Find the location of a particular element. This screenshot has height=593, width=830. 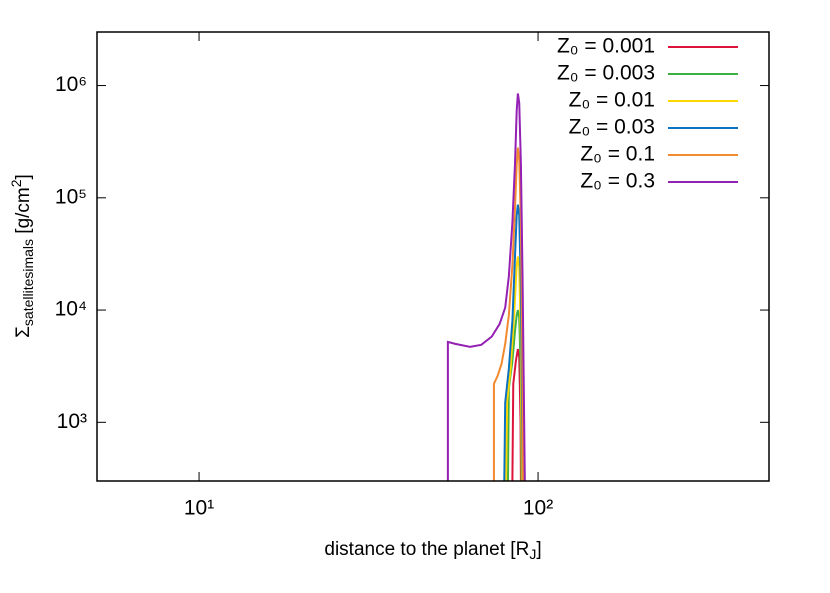

y-axis-label-part: Σ is located at coordinates (23, 332).